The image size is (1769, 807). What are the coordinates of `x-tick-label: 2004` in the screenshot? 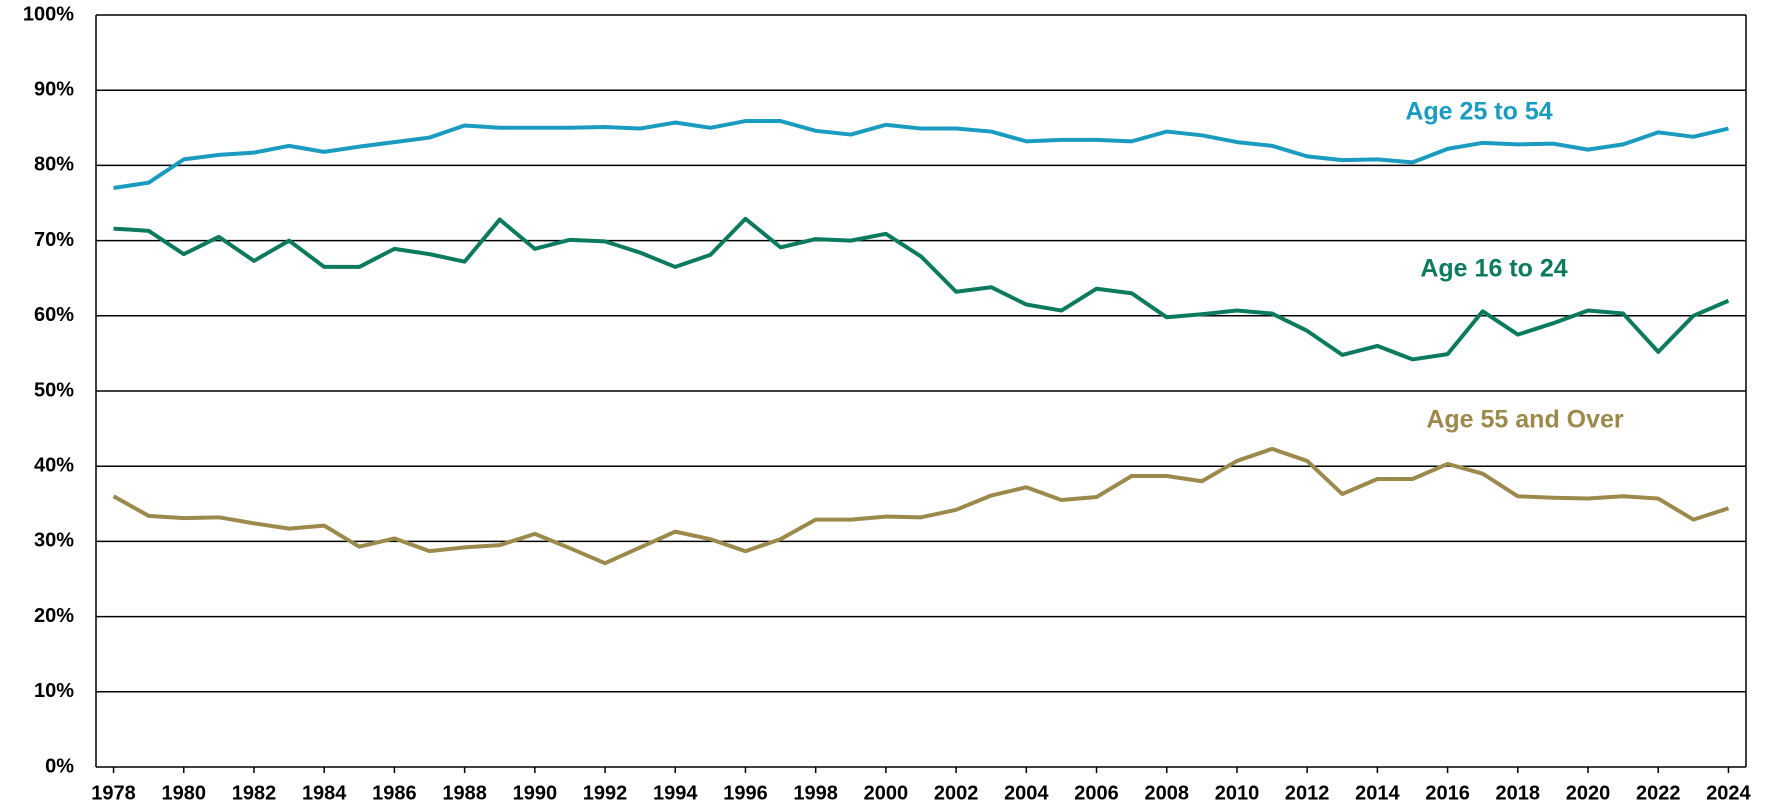 It's located at (1026, 793).